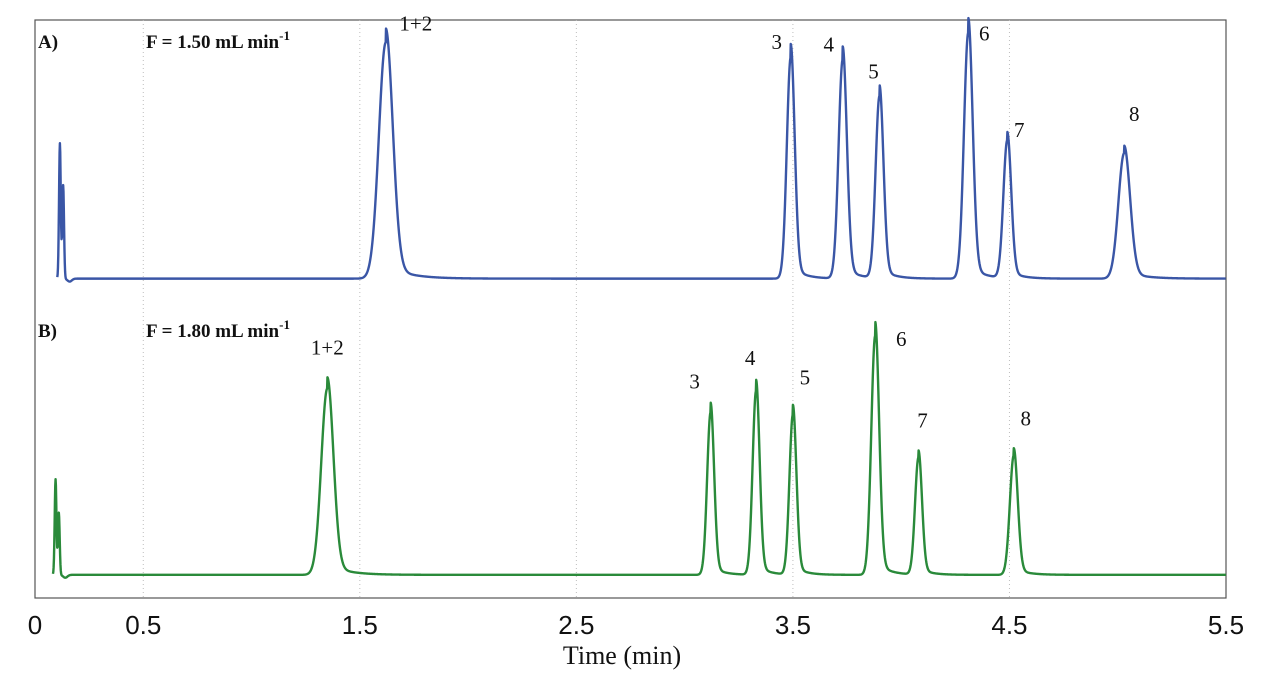 The image size is (1280, 688). What do you see at coordinates (47, 331) in the screenshot?
I see `panel-label: B)` at bounding box center [47, 331].